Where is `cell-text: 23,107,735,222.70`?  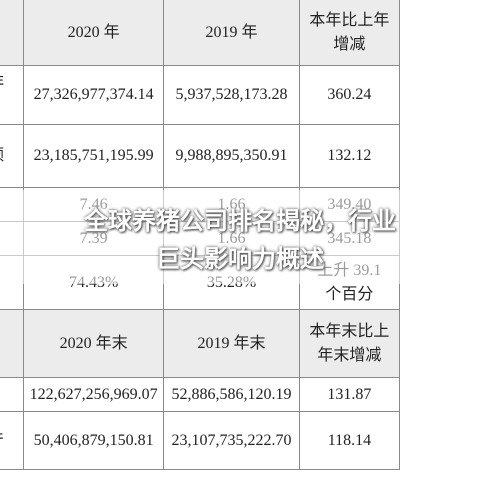
cell-text: 23,107,735,222.70 is located at coordinates (231, 440).